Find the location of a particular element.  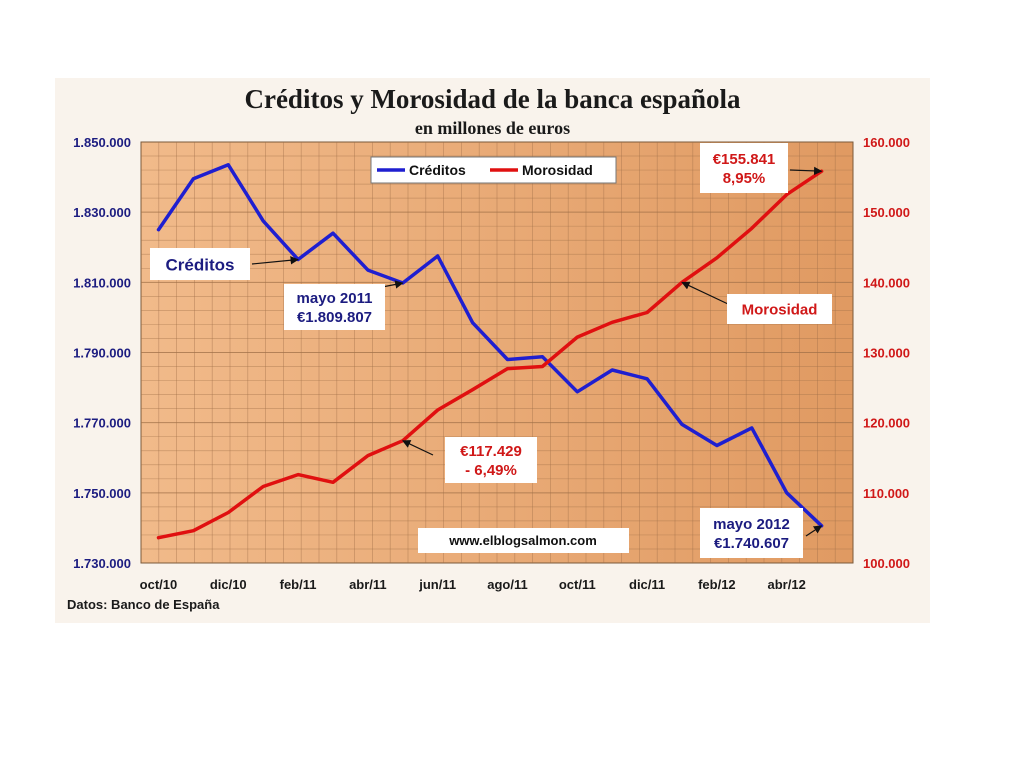

legend-label-creditos: Créditos is located at coordinates (437, 170).